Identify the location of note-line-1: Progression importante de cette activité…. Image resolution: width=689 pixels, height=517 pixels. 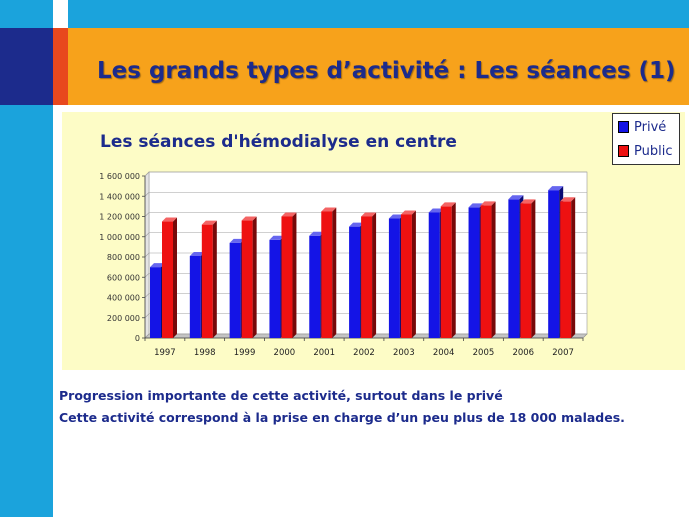
(281, 395).